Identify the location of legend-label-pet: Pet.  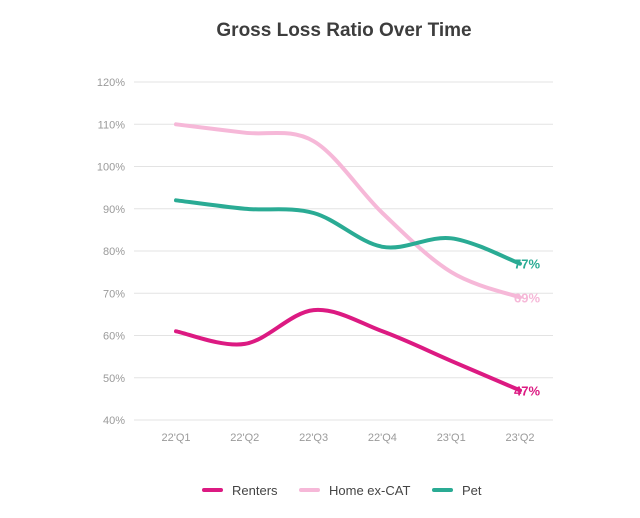
(472, 490).